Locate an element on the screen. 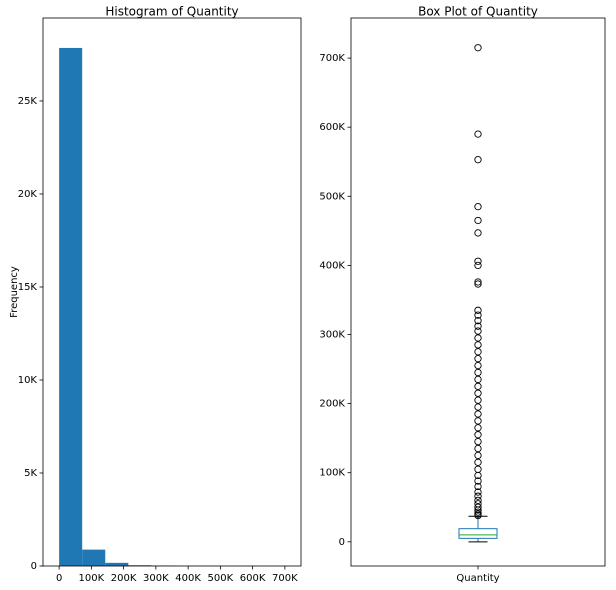 The height and width of the screenshot is (590, 616). y-tick-label: 10K is located at coordinates (28, 380).